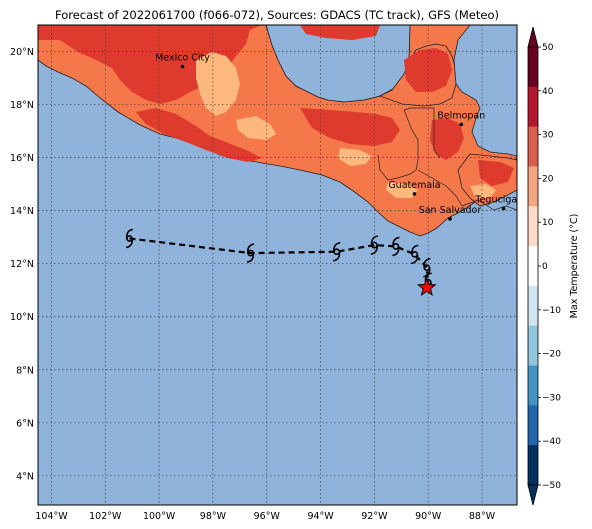 This screenshot has width=592, height=529. Describe the element at coordinates (502, 200) in the screenshot. I see `city-label: Tegucigalpa` at that location.